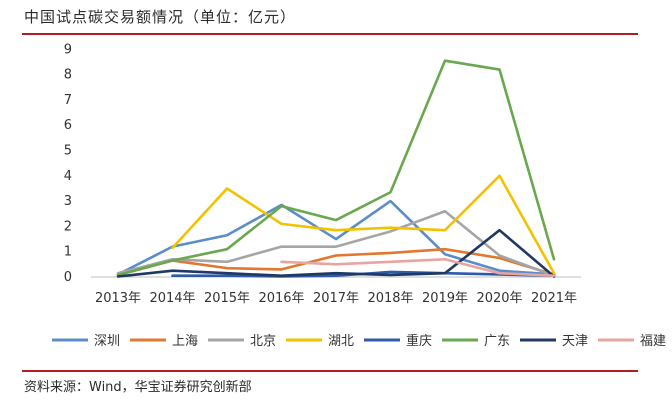 This screenshot has width=672, height=401. I want to click on series-line-天津, so click(336, 253).